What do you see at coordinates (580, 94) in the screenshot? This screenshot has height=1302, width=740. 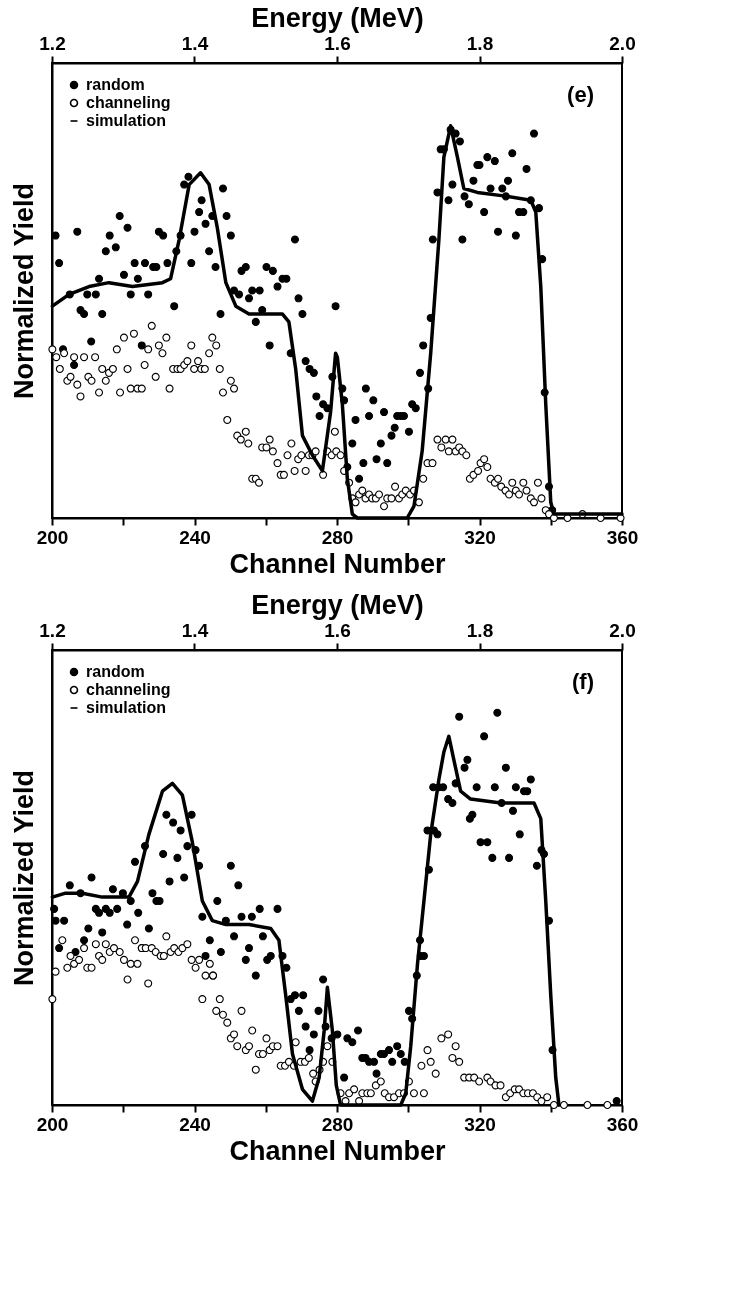 I see `text: (e)` at bounding box center [580, 94].